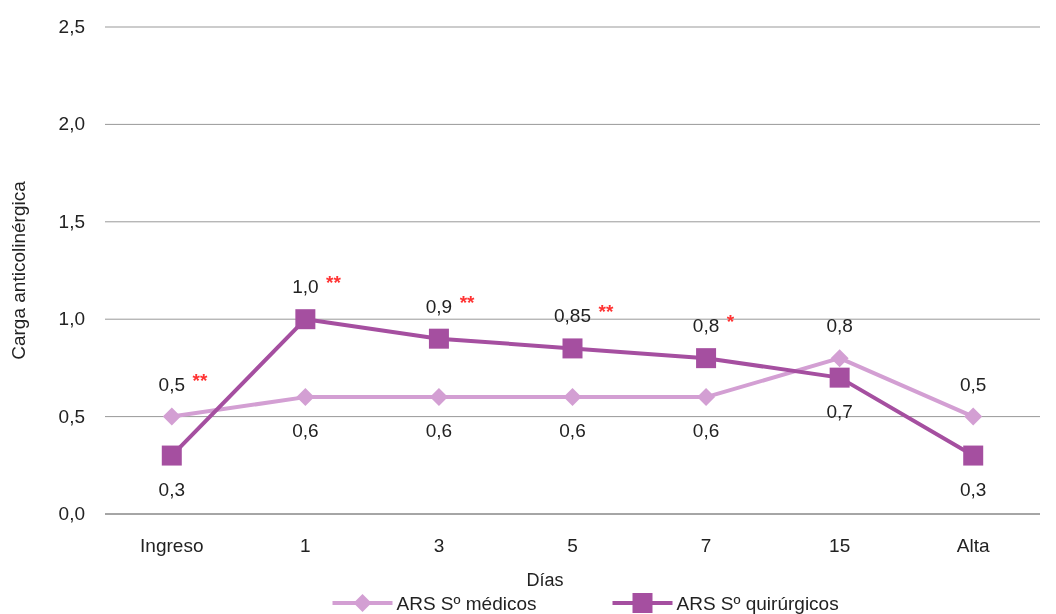 The image size is (1056, 614). Describe the element at coordinates (839, 411) in the screenshot. I see `data-label: 0,7` at that location.